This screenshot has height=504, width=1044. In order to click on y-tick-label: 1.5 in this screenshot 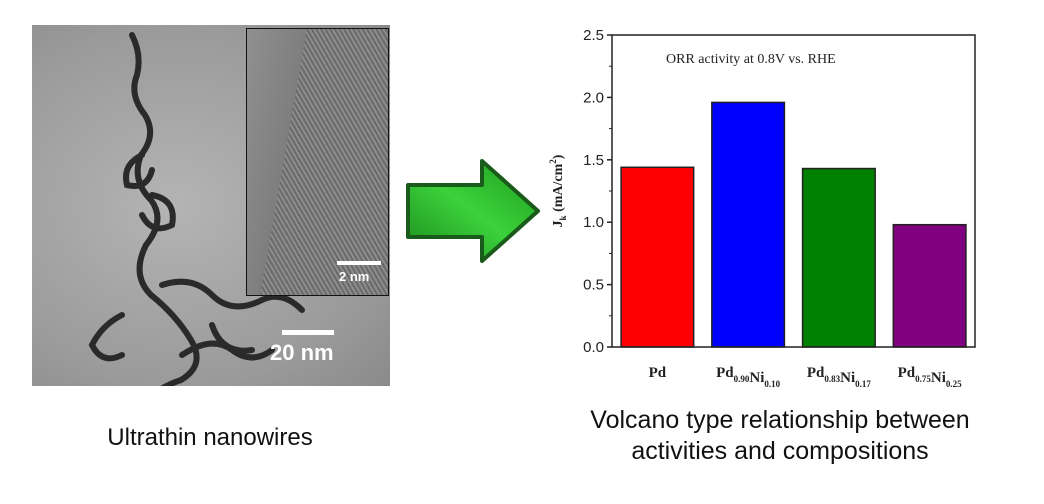, I will do `click(593, 160)`.